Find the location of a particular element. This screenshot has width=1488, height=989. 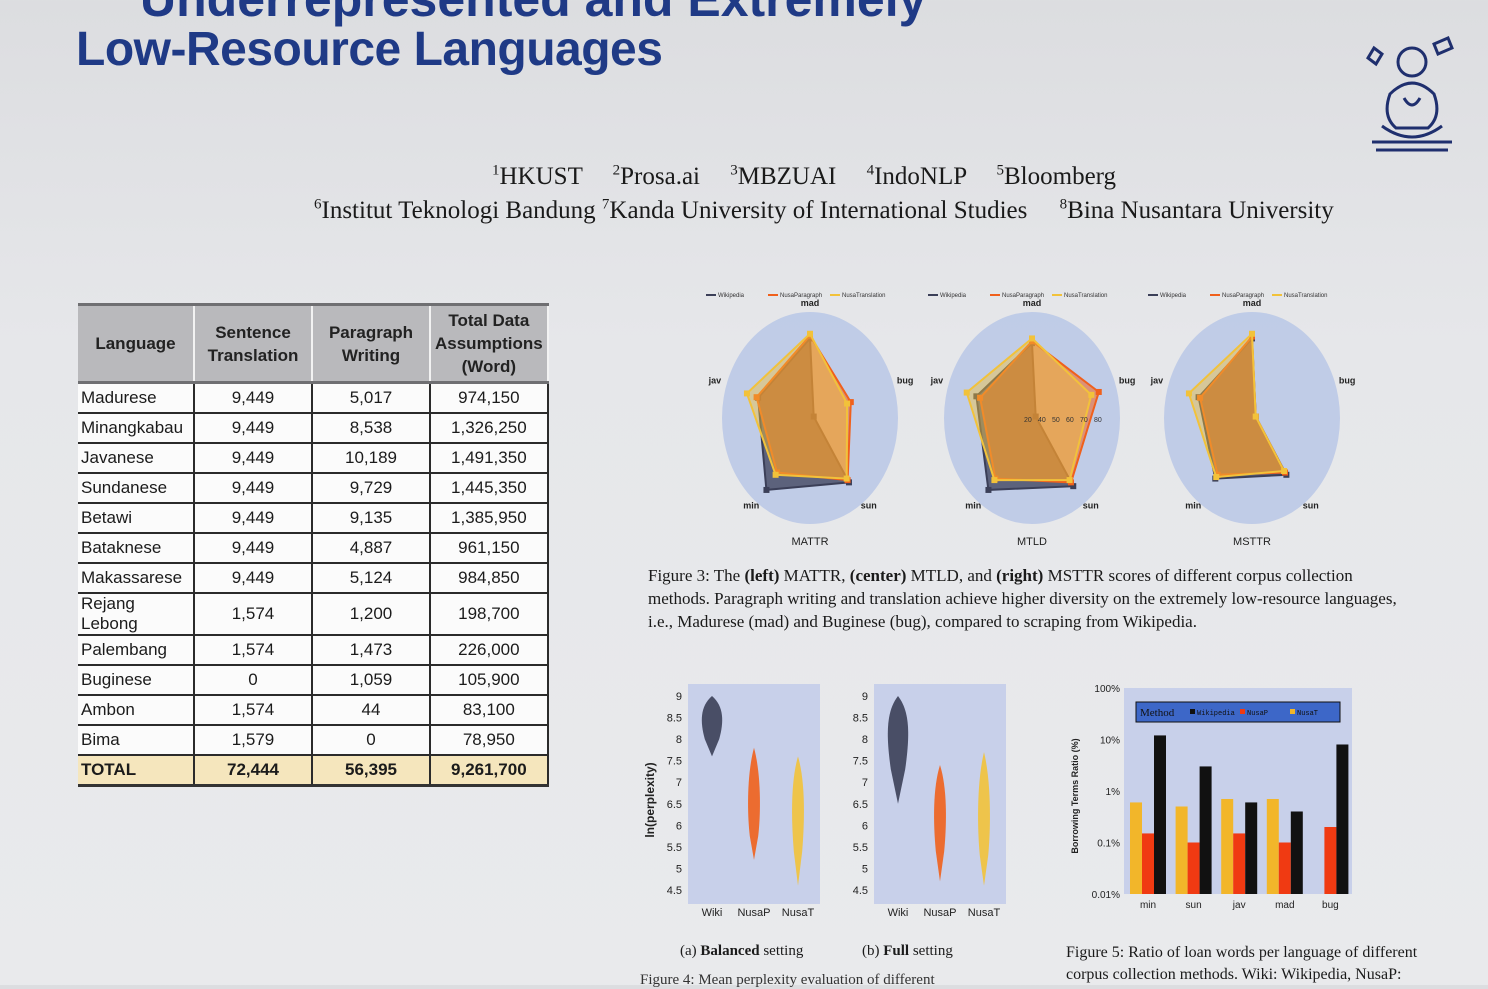

caption-fragment: The is located at coordinates (727, 575).